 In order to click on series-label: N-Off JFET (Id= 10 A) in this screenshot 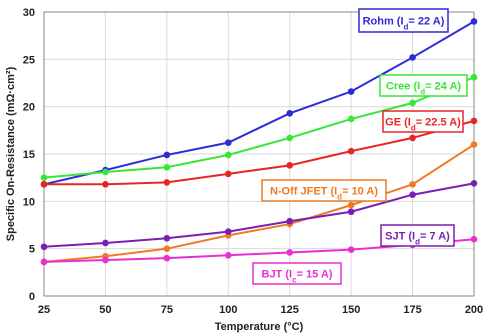, I will do `click(324, 190)`.